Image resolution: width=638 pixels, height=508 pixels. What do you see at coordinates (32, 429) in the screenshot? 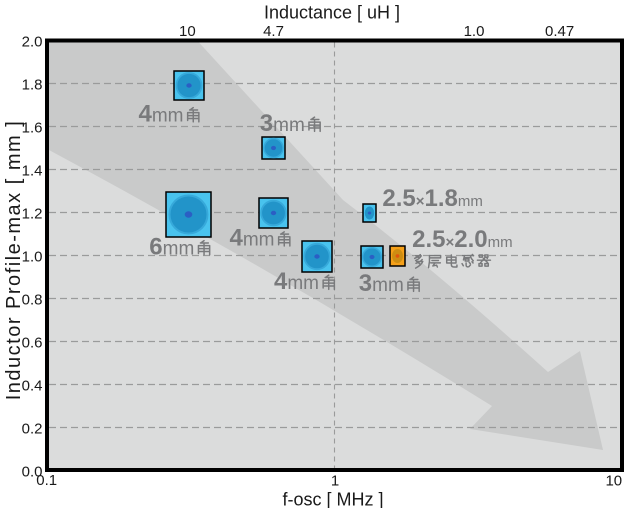
I see `svg-text: 0.2` at bounding box center [32, 429].